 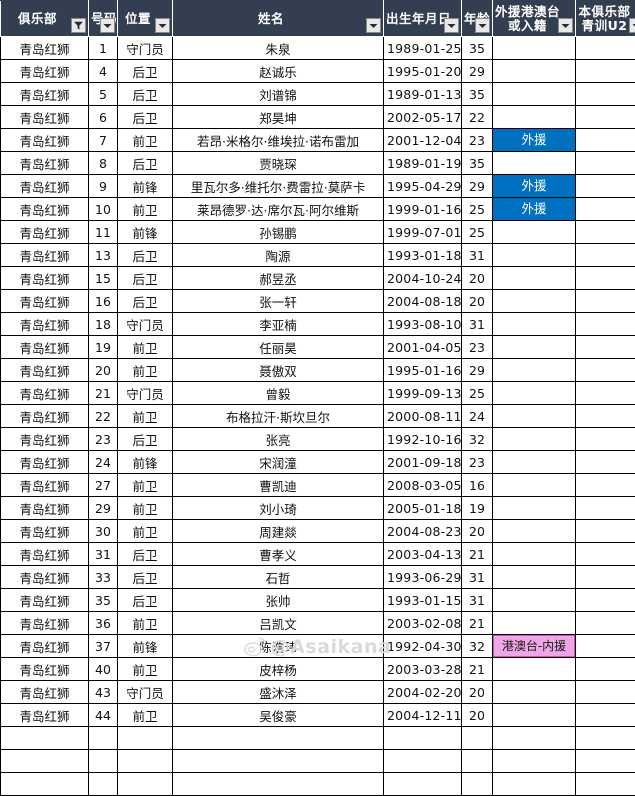 I want to click on cell-birthdate: 1993-01-15, so click(x=423, y=600).